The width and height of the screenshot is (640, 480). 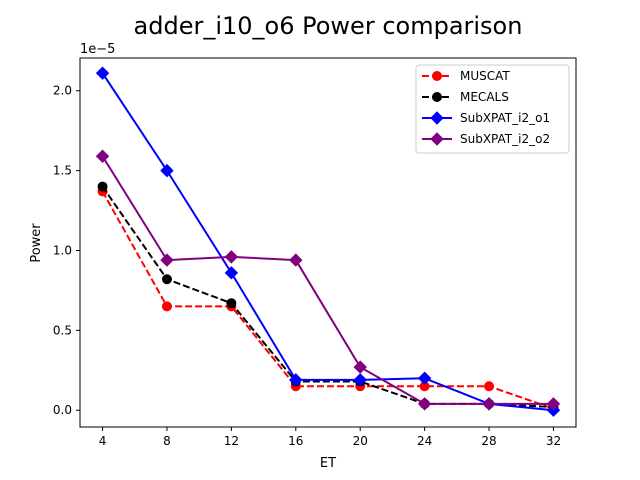 I want to click on y-tick-label: 2.0, so click(x=62, y=91).